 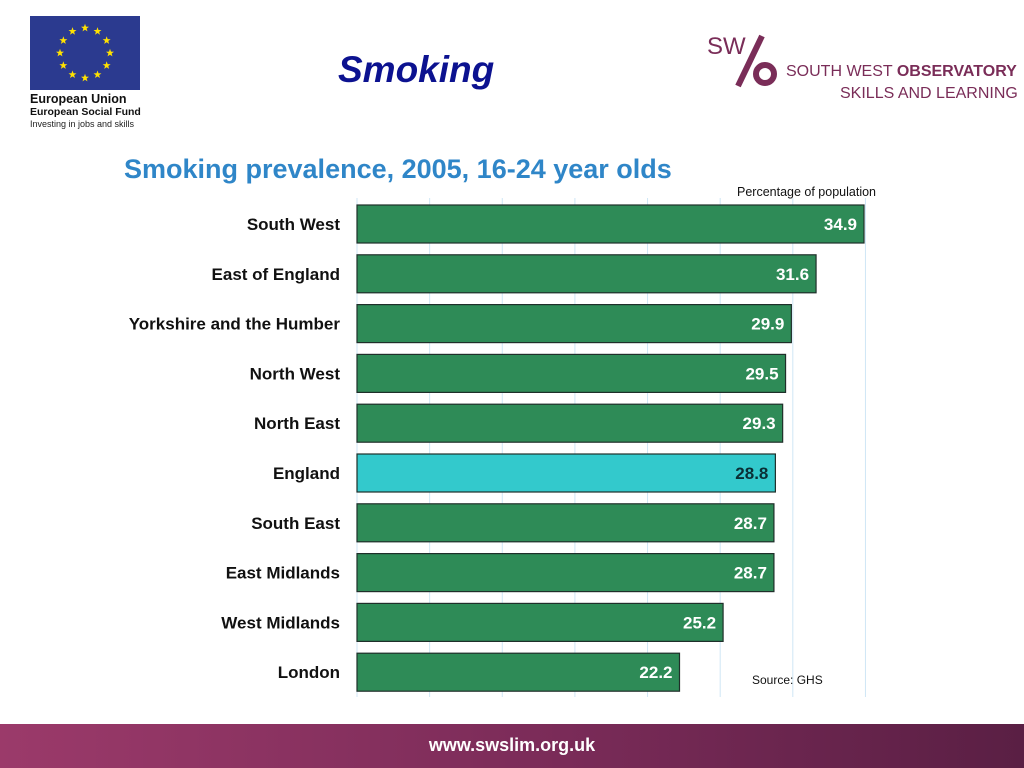 What do you see at coordinates (751, 473) in the screenshot?
I see `value-label: 28.8` at bounding box center [751, 473].